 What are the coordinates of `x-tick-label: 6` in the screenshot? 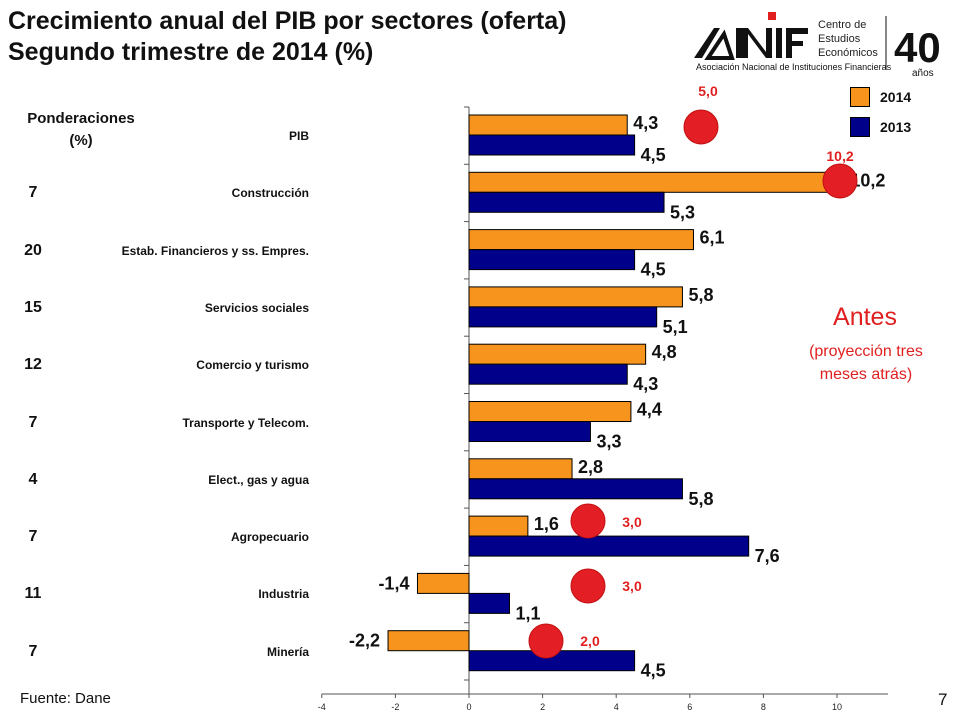 It's located at (689, 707).